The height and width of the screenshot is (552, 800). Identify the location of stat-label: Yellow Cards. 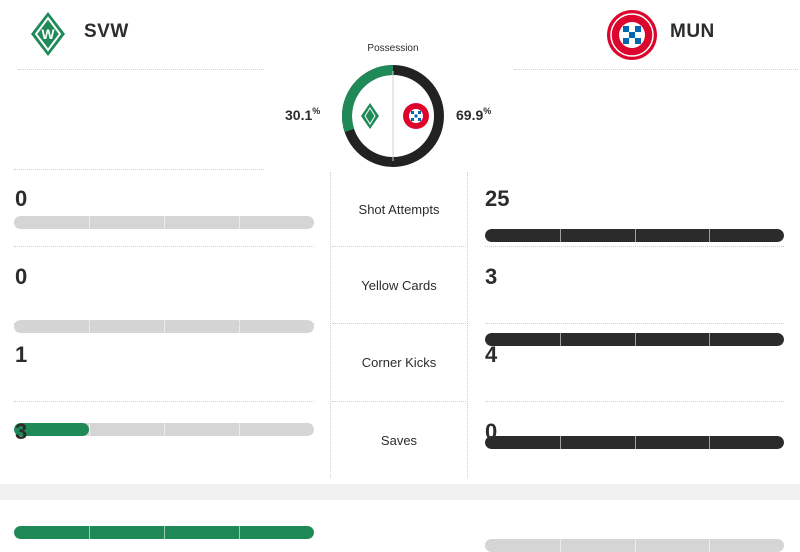
(399, 285).